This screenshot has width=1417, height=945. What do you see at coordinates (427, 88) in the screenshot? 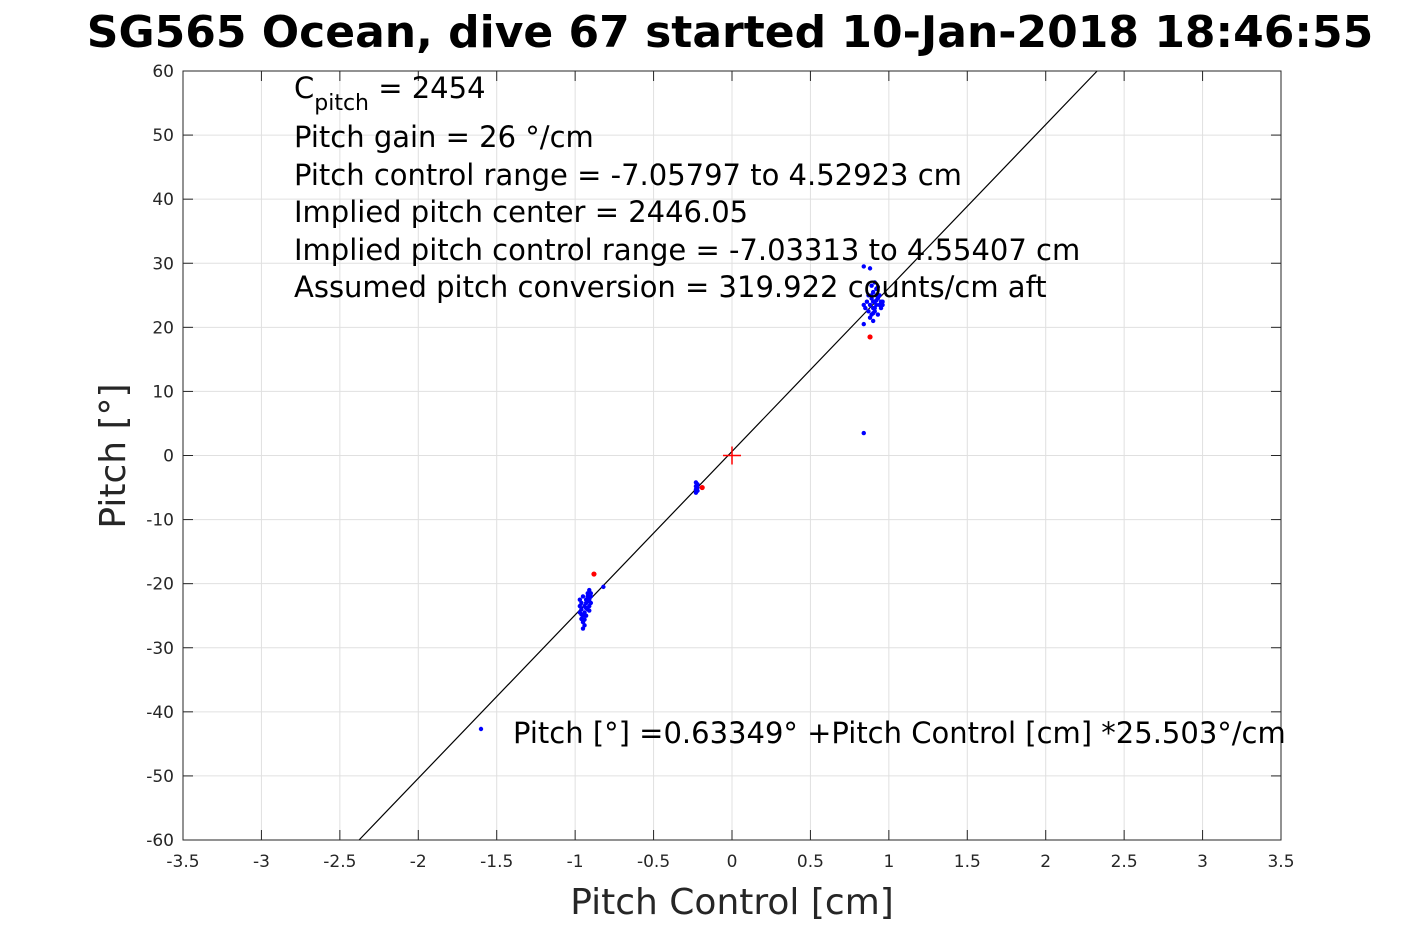
I see `cpitch-value: = 2454` at bounding box center [427, 88].